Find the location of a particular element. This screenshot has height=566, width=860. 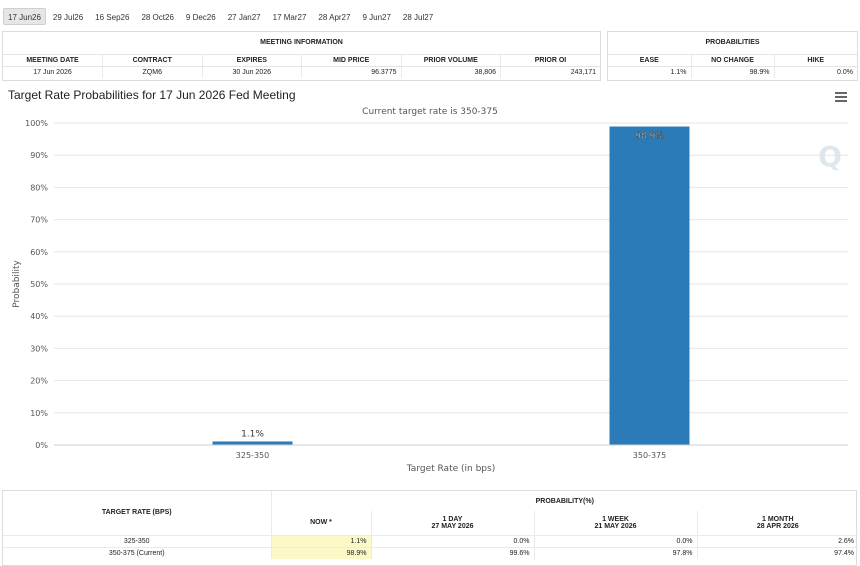

tab-17-jun26: 17 Jun26 is located at coordinates (24, 16).